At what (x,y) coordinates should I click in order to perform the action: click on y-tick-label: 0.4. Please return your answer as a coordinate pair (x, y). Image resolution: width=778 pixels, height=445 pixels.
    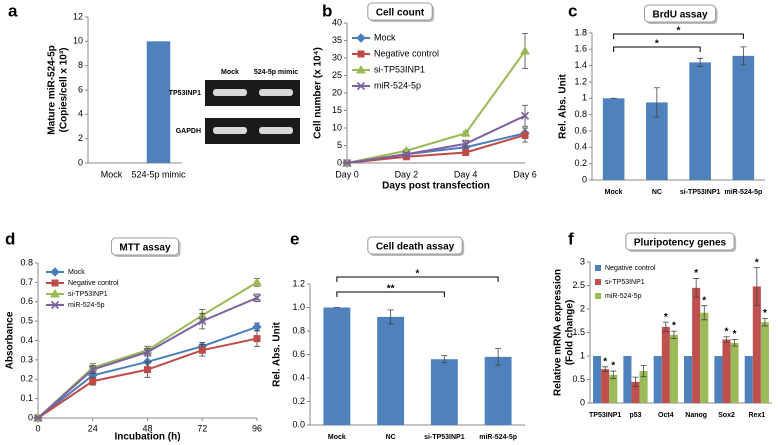
    Looking at the image, I should click on (26, 340).